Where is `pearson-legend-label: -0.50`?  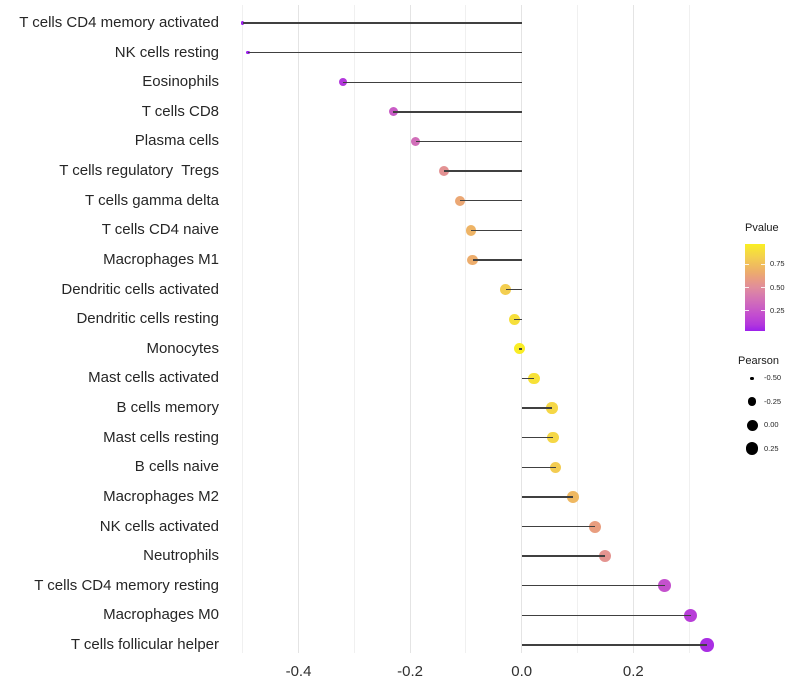 pearson-legend-label: -0.50 is located at coordinates (773, 378).